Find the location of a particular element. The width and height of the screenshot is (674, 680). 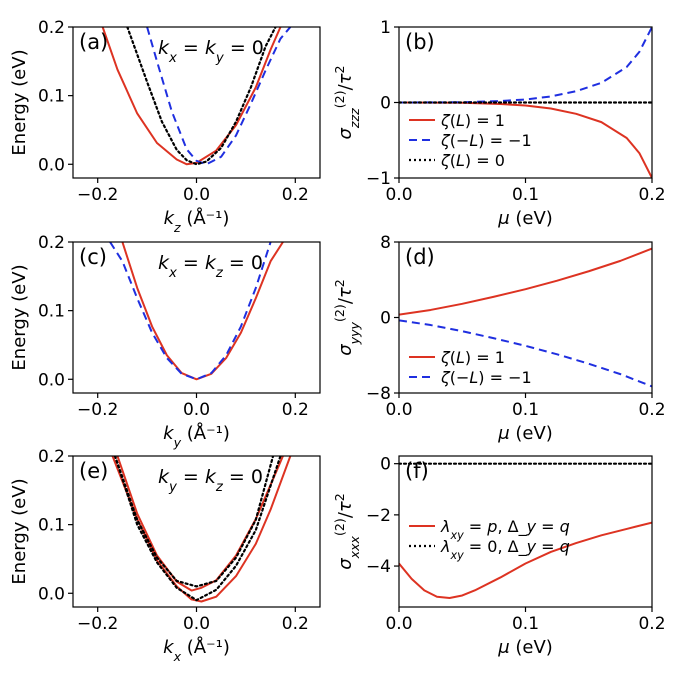

panel-label: (d) is located at coordinates (420, 257).